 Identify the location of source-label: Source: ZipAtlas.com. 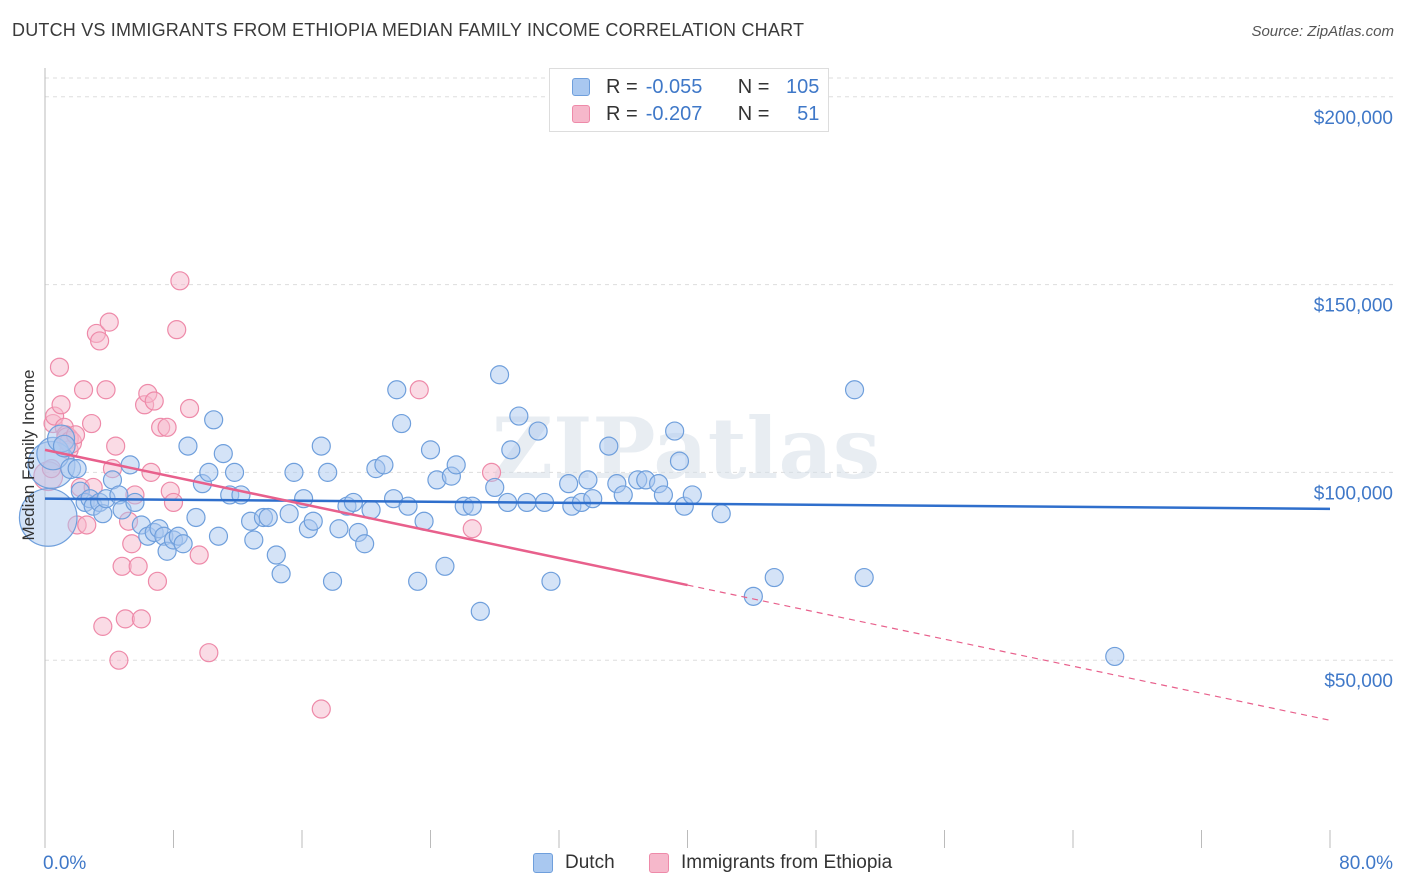
(1322, 31).